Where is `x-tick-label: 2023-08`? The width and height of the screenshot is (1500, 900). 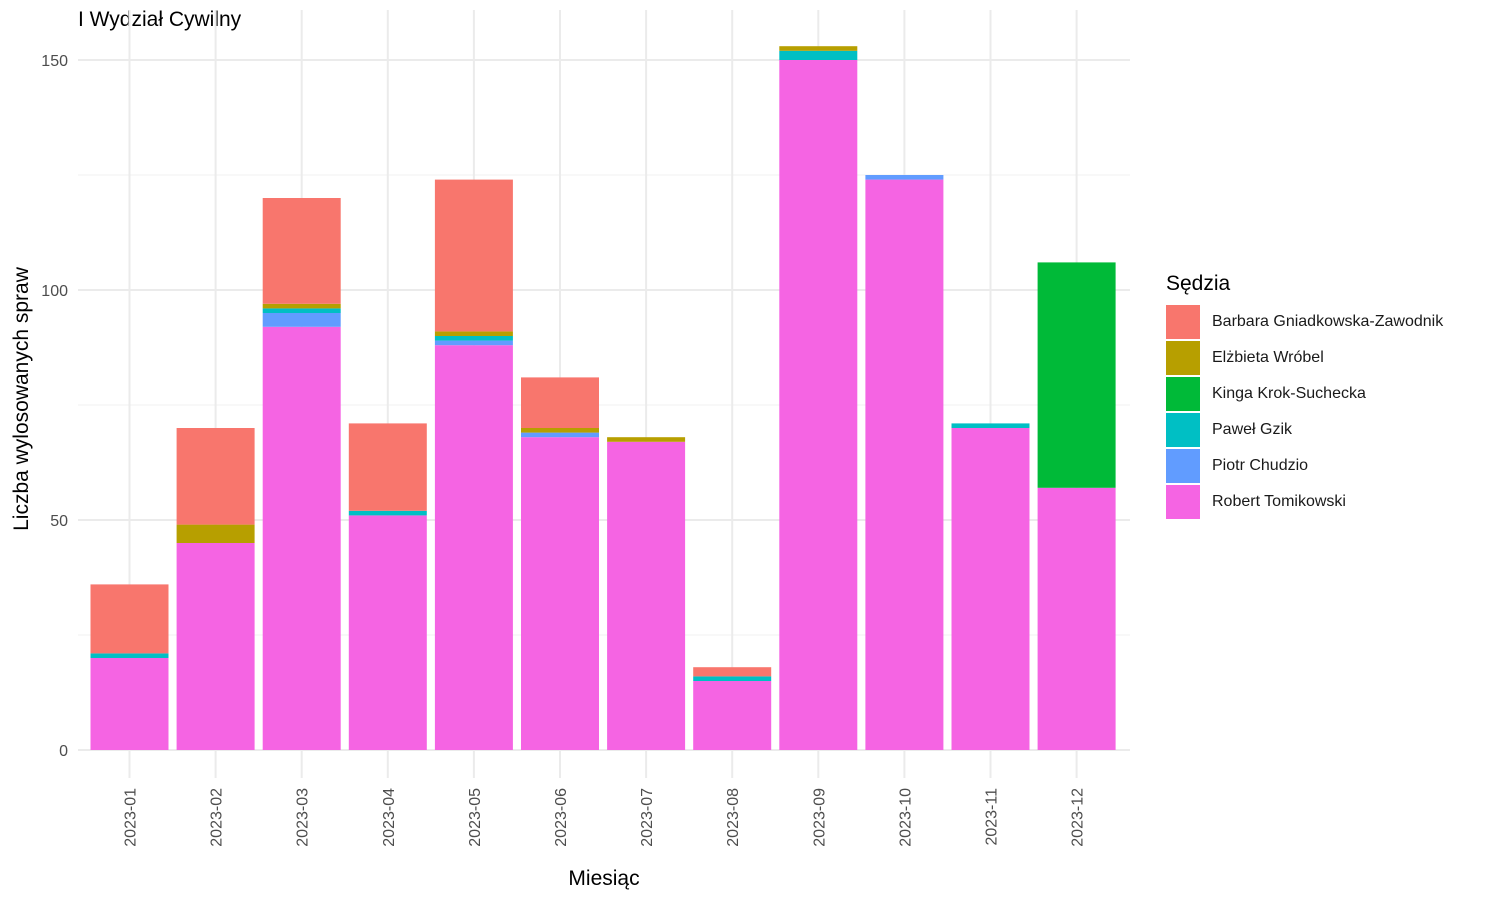 x-tick-label: 2023-08 is located at coordinates (733, 817).